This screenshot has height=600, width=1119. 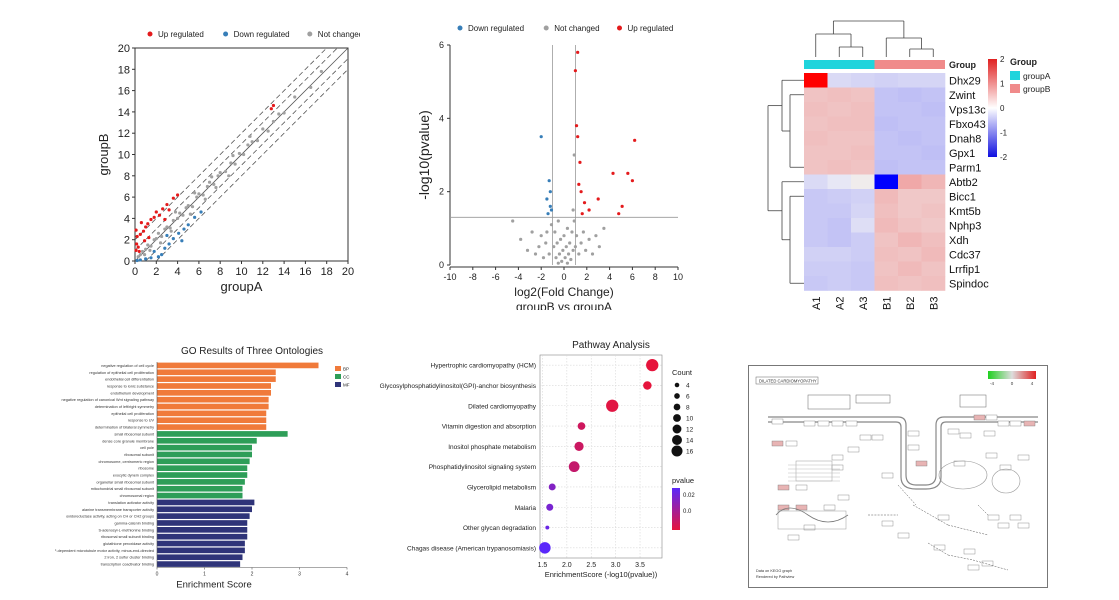 What do you see at coordinates (688, 386) in the screenshot?
I see `count-legend-label: 4` at bounding box center [688, 386].